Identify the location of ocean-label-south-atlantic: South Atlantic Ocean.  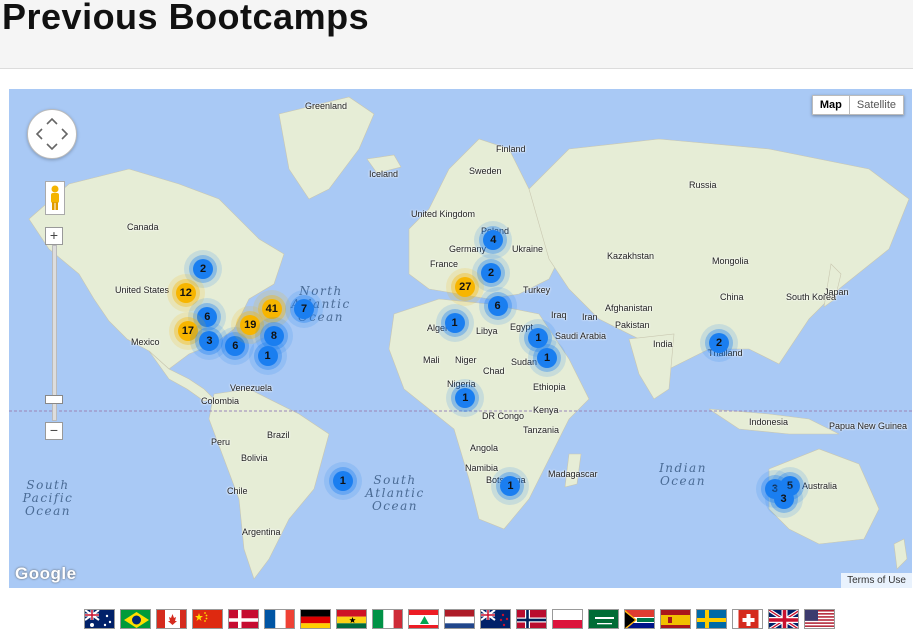
(395, 493).